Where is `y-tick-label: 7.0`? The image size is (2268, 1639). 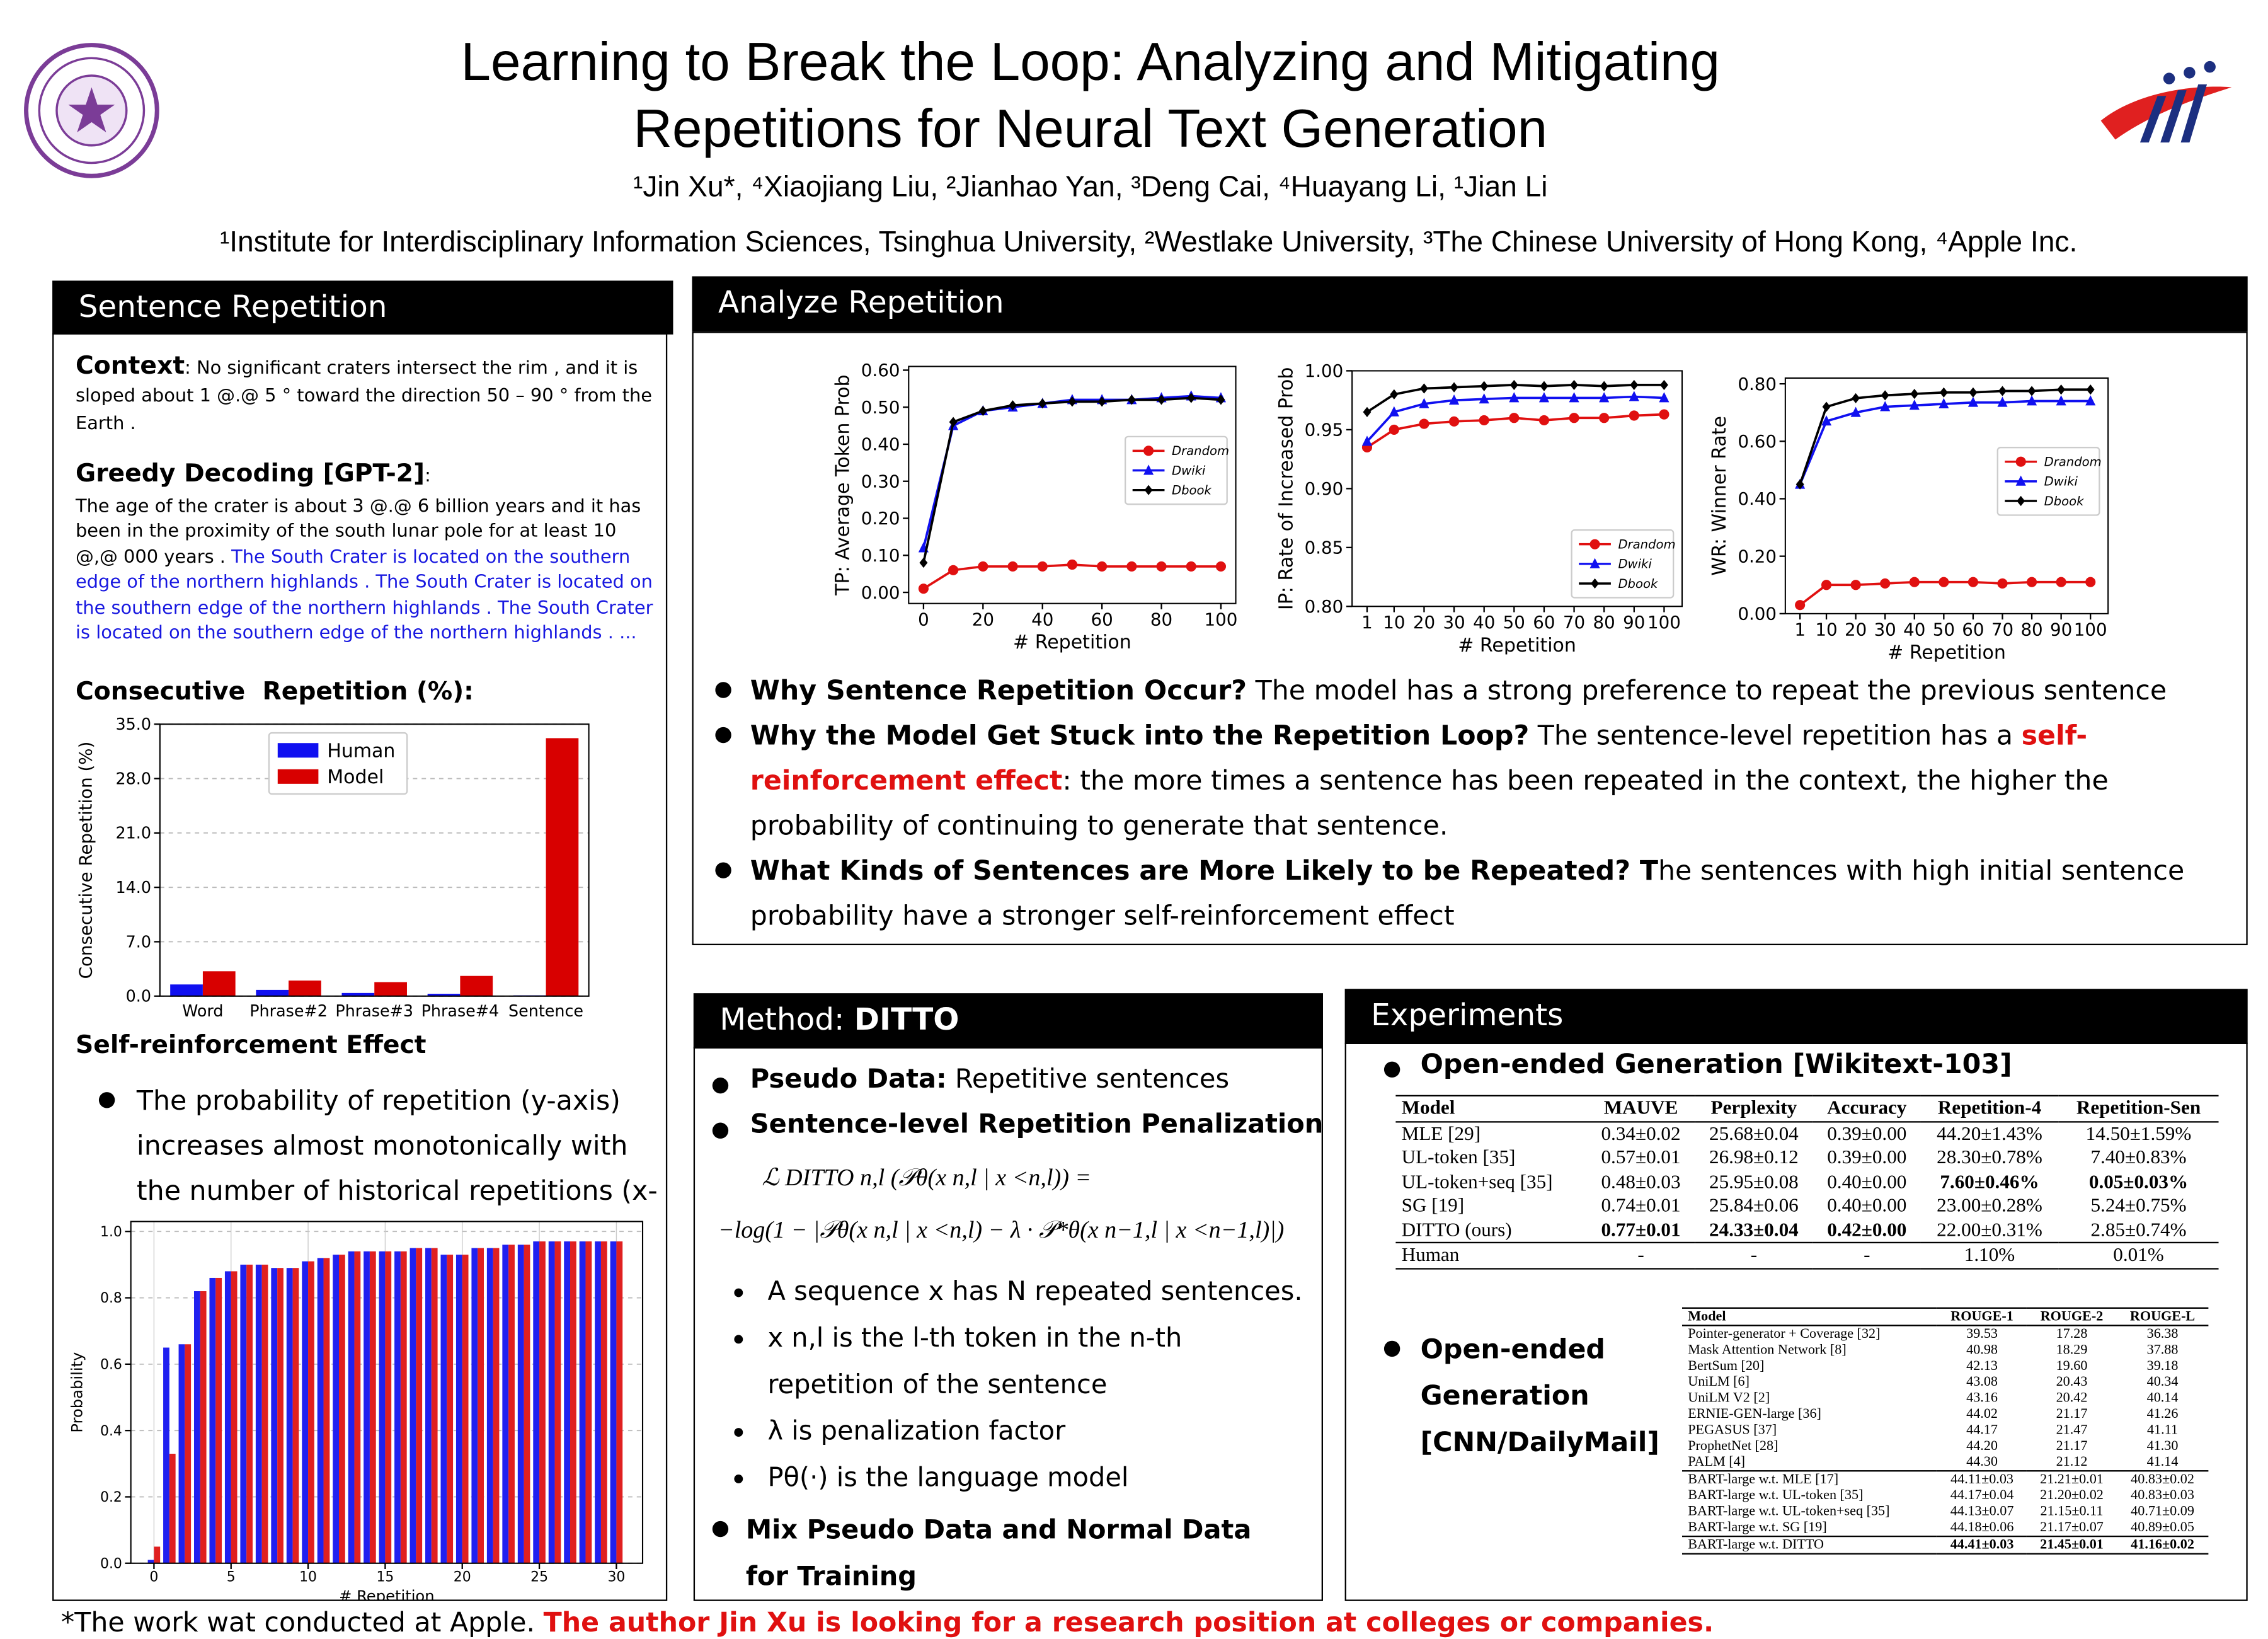
y-tick-label: 7.0 is located at coordinates (138, 941).